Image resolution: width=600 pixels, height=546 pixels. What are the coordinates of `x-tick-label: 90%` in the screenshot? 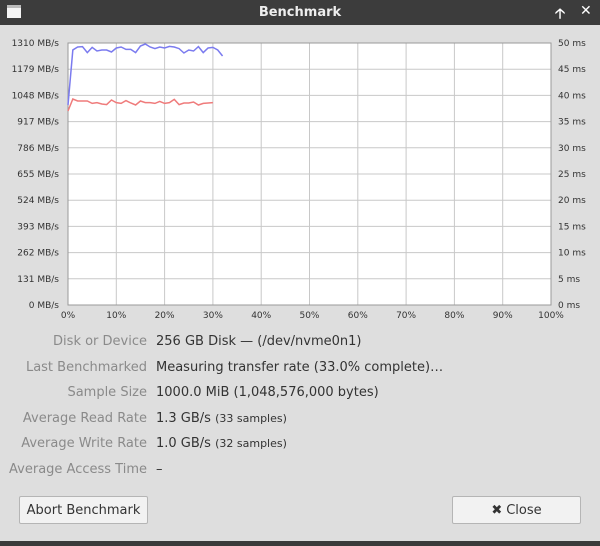 It's located at (503, 316).